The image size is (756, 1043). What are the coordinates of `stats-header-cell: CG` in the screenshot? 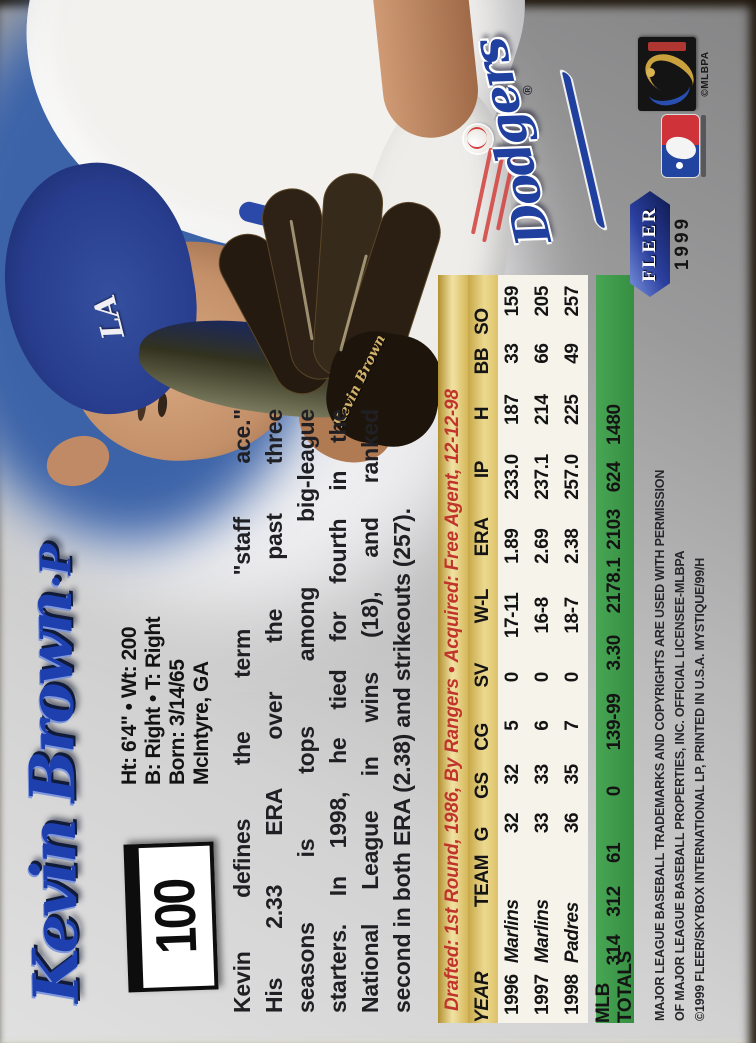 It's located at (482, 737).